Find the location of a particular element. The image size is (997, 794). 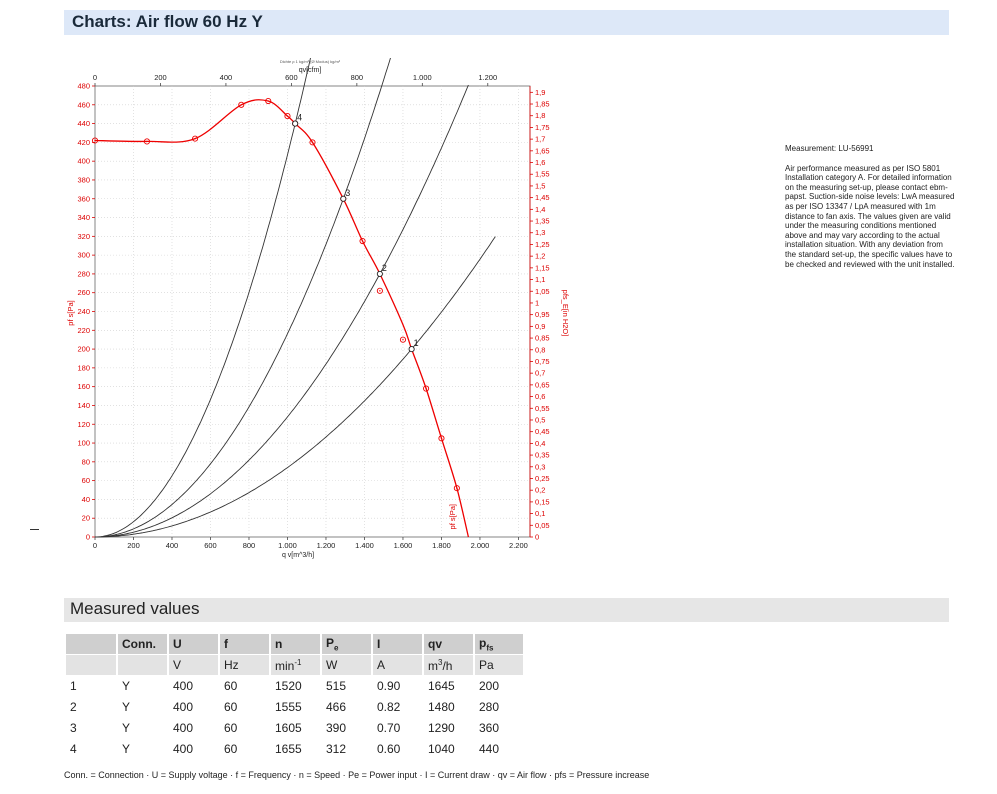

operating-point-label-4: 4 is located at coordinates (299, 118).